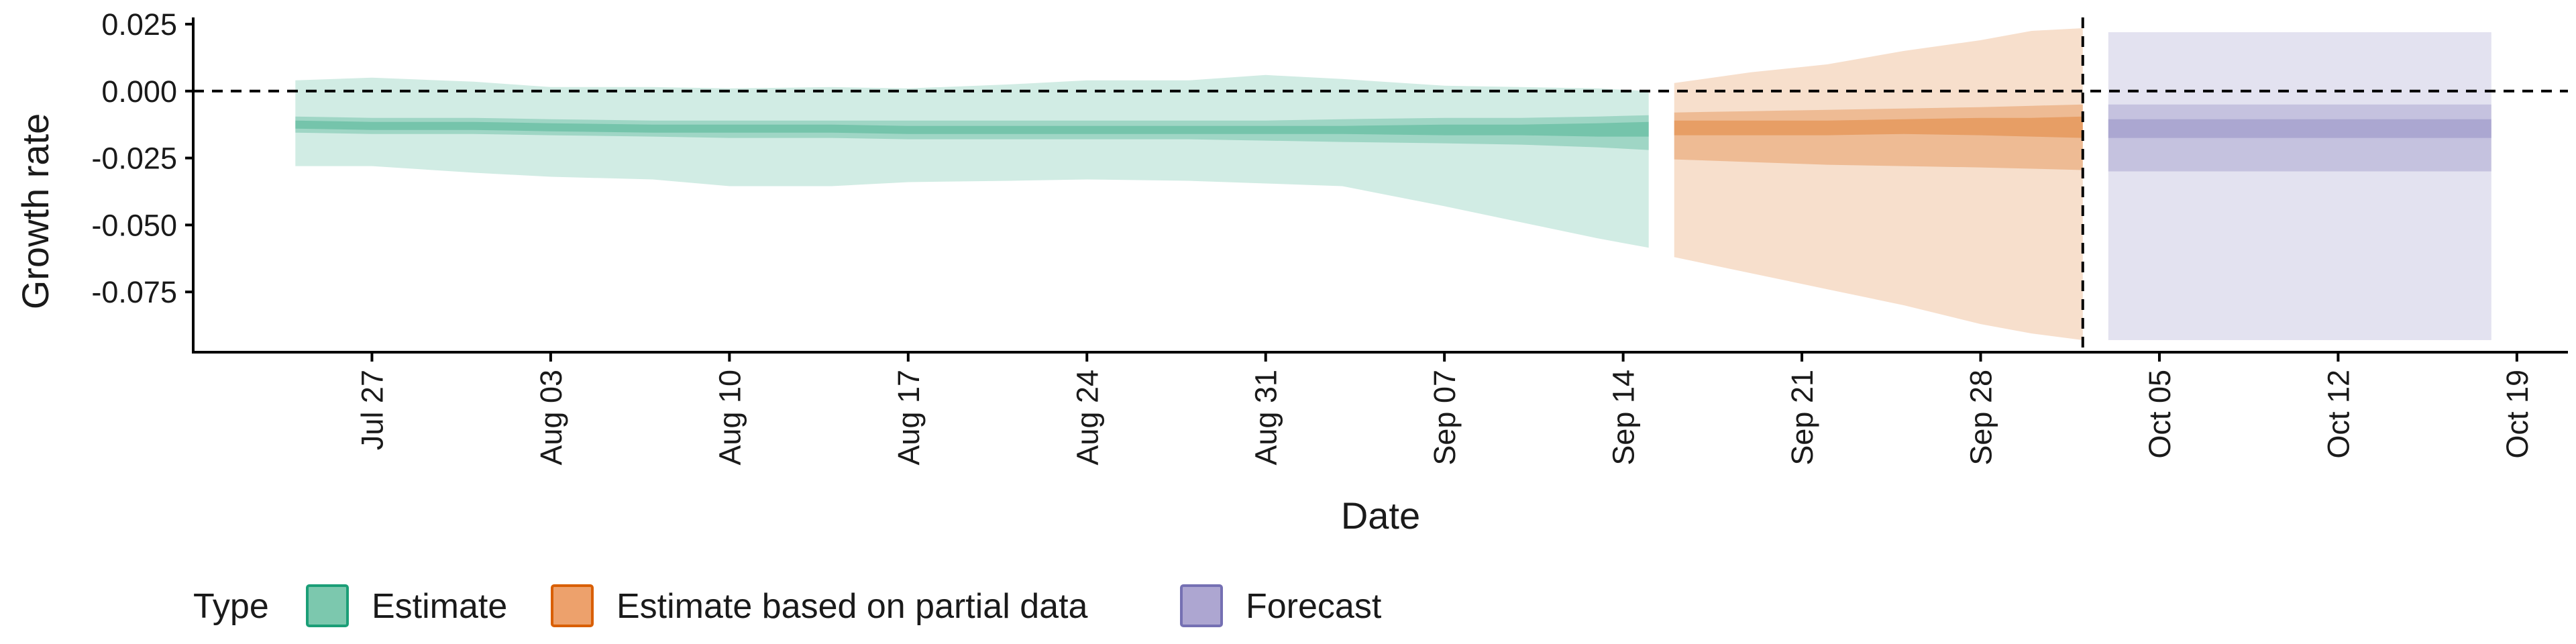  What do you see at coordinates (35, 211) in the screenshot?
I see `y-axis-title: Growth rate` at bounding box center [35, 211].